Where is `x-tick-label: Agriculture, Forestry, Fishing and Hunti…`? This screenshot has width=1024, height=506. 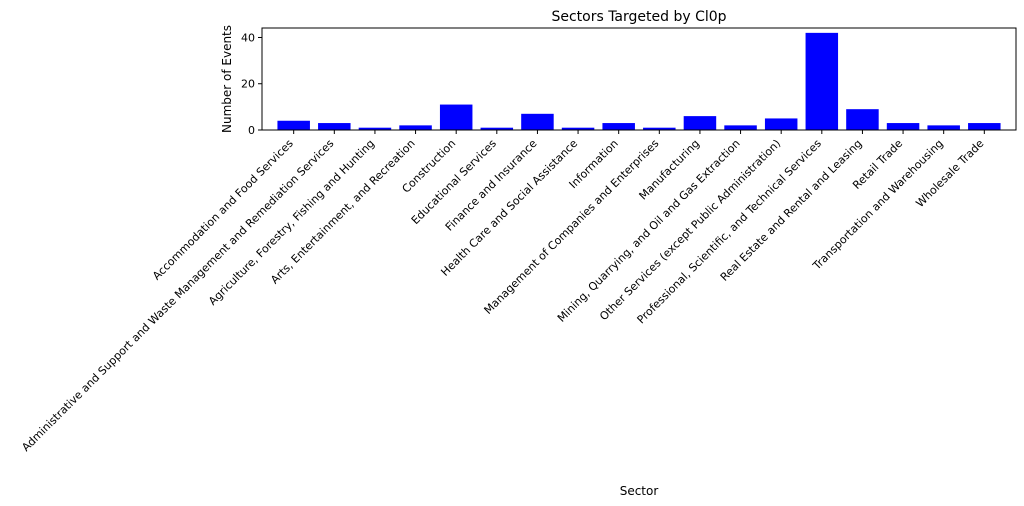 x-tick-label: Agriculture, Forestry, Fishing and Hunti… is located at coordinates (291, 222).